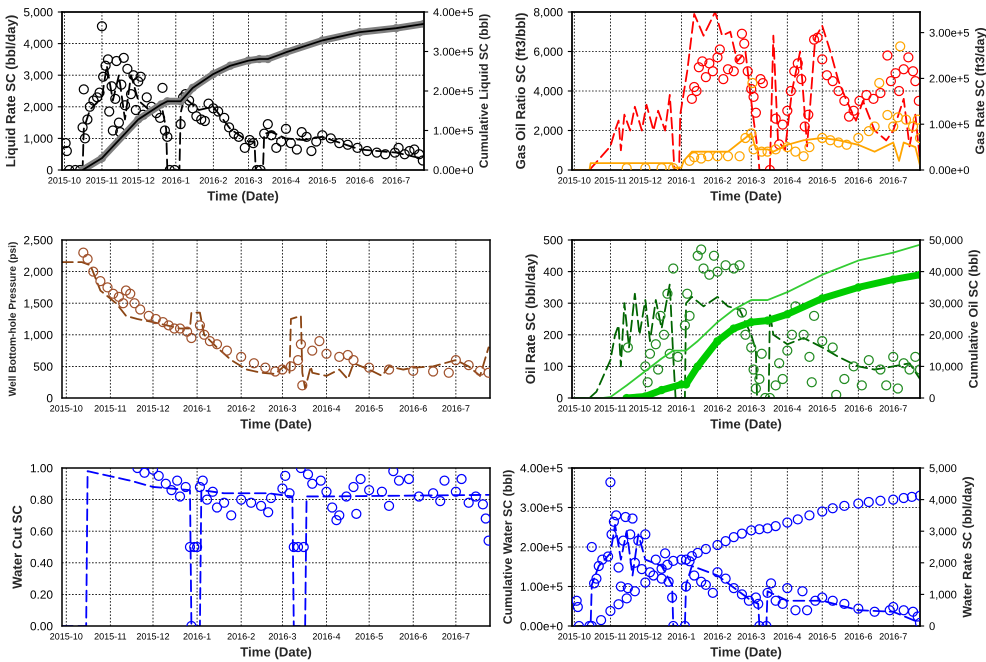 The image size is (986, 662). I want to click on y-tick-label: 400, so click(553, 272).